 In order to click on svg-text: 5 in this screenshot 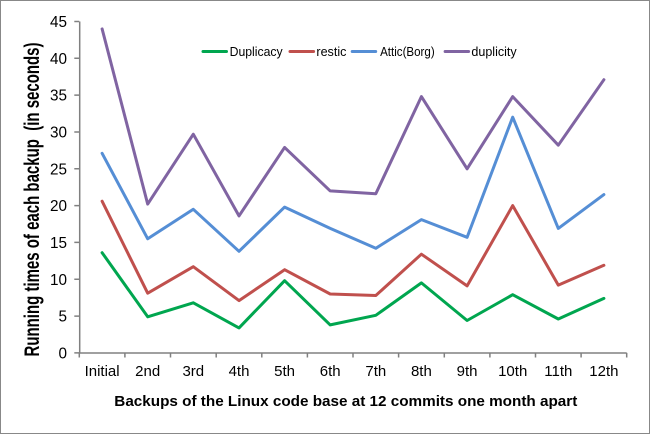, I will do `click(62, 317)`.